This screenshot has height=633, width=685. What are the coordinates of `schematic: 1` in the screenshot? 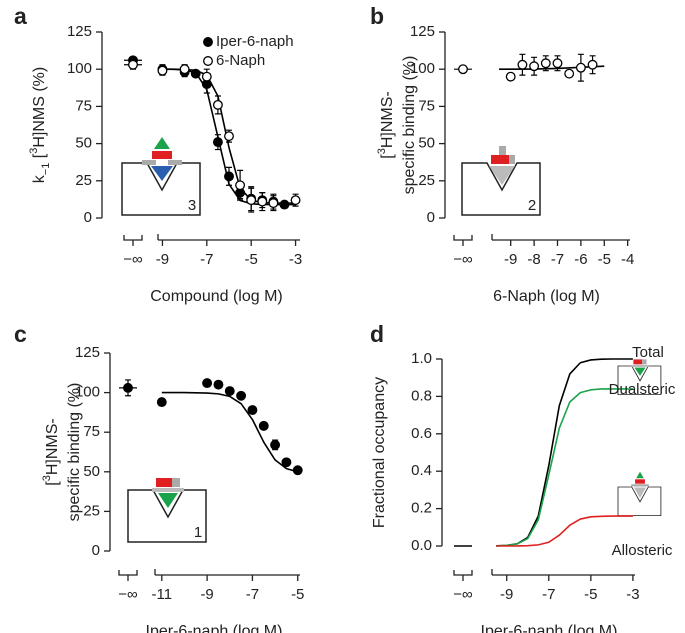 It's located at (167, 510).